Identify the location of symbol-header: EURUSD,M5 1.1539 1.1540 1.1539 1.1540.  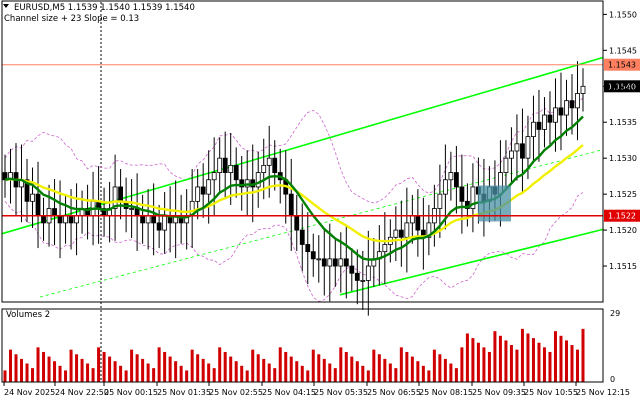
(104, 8).